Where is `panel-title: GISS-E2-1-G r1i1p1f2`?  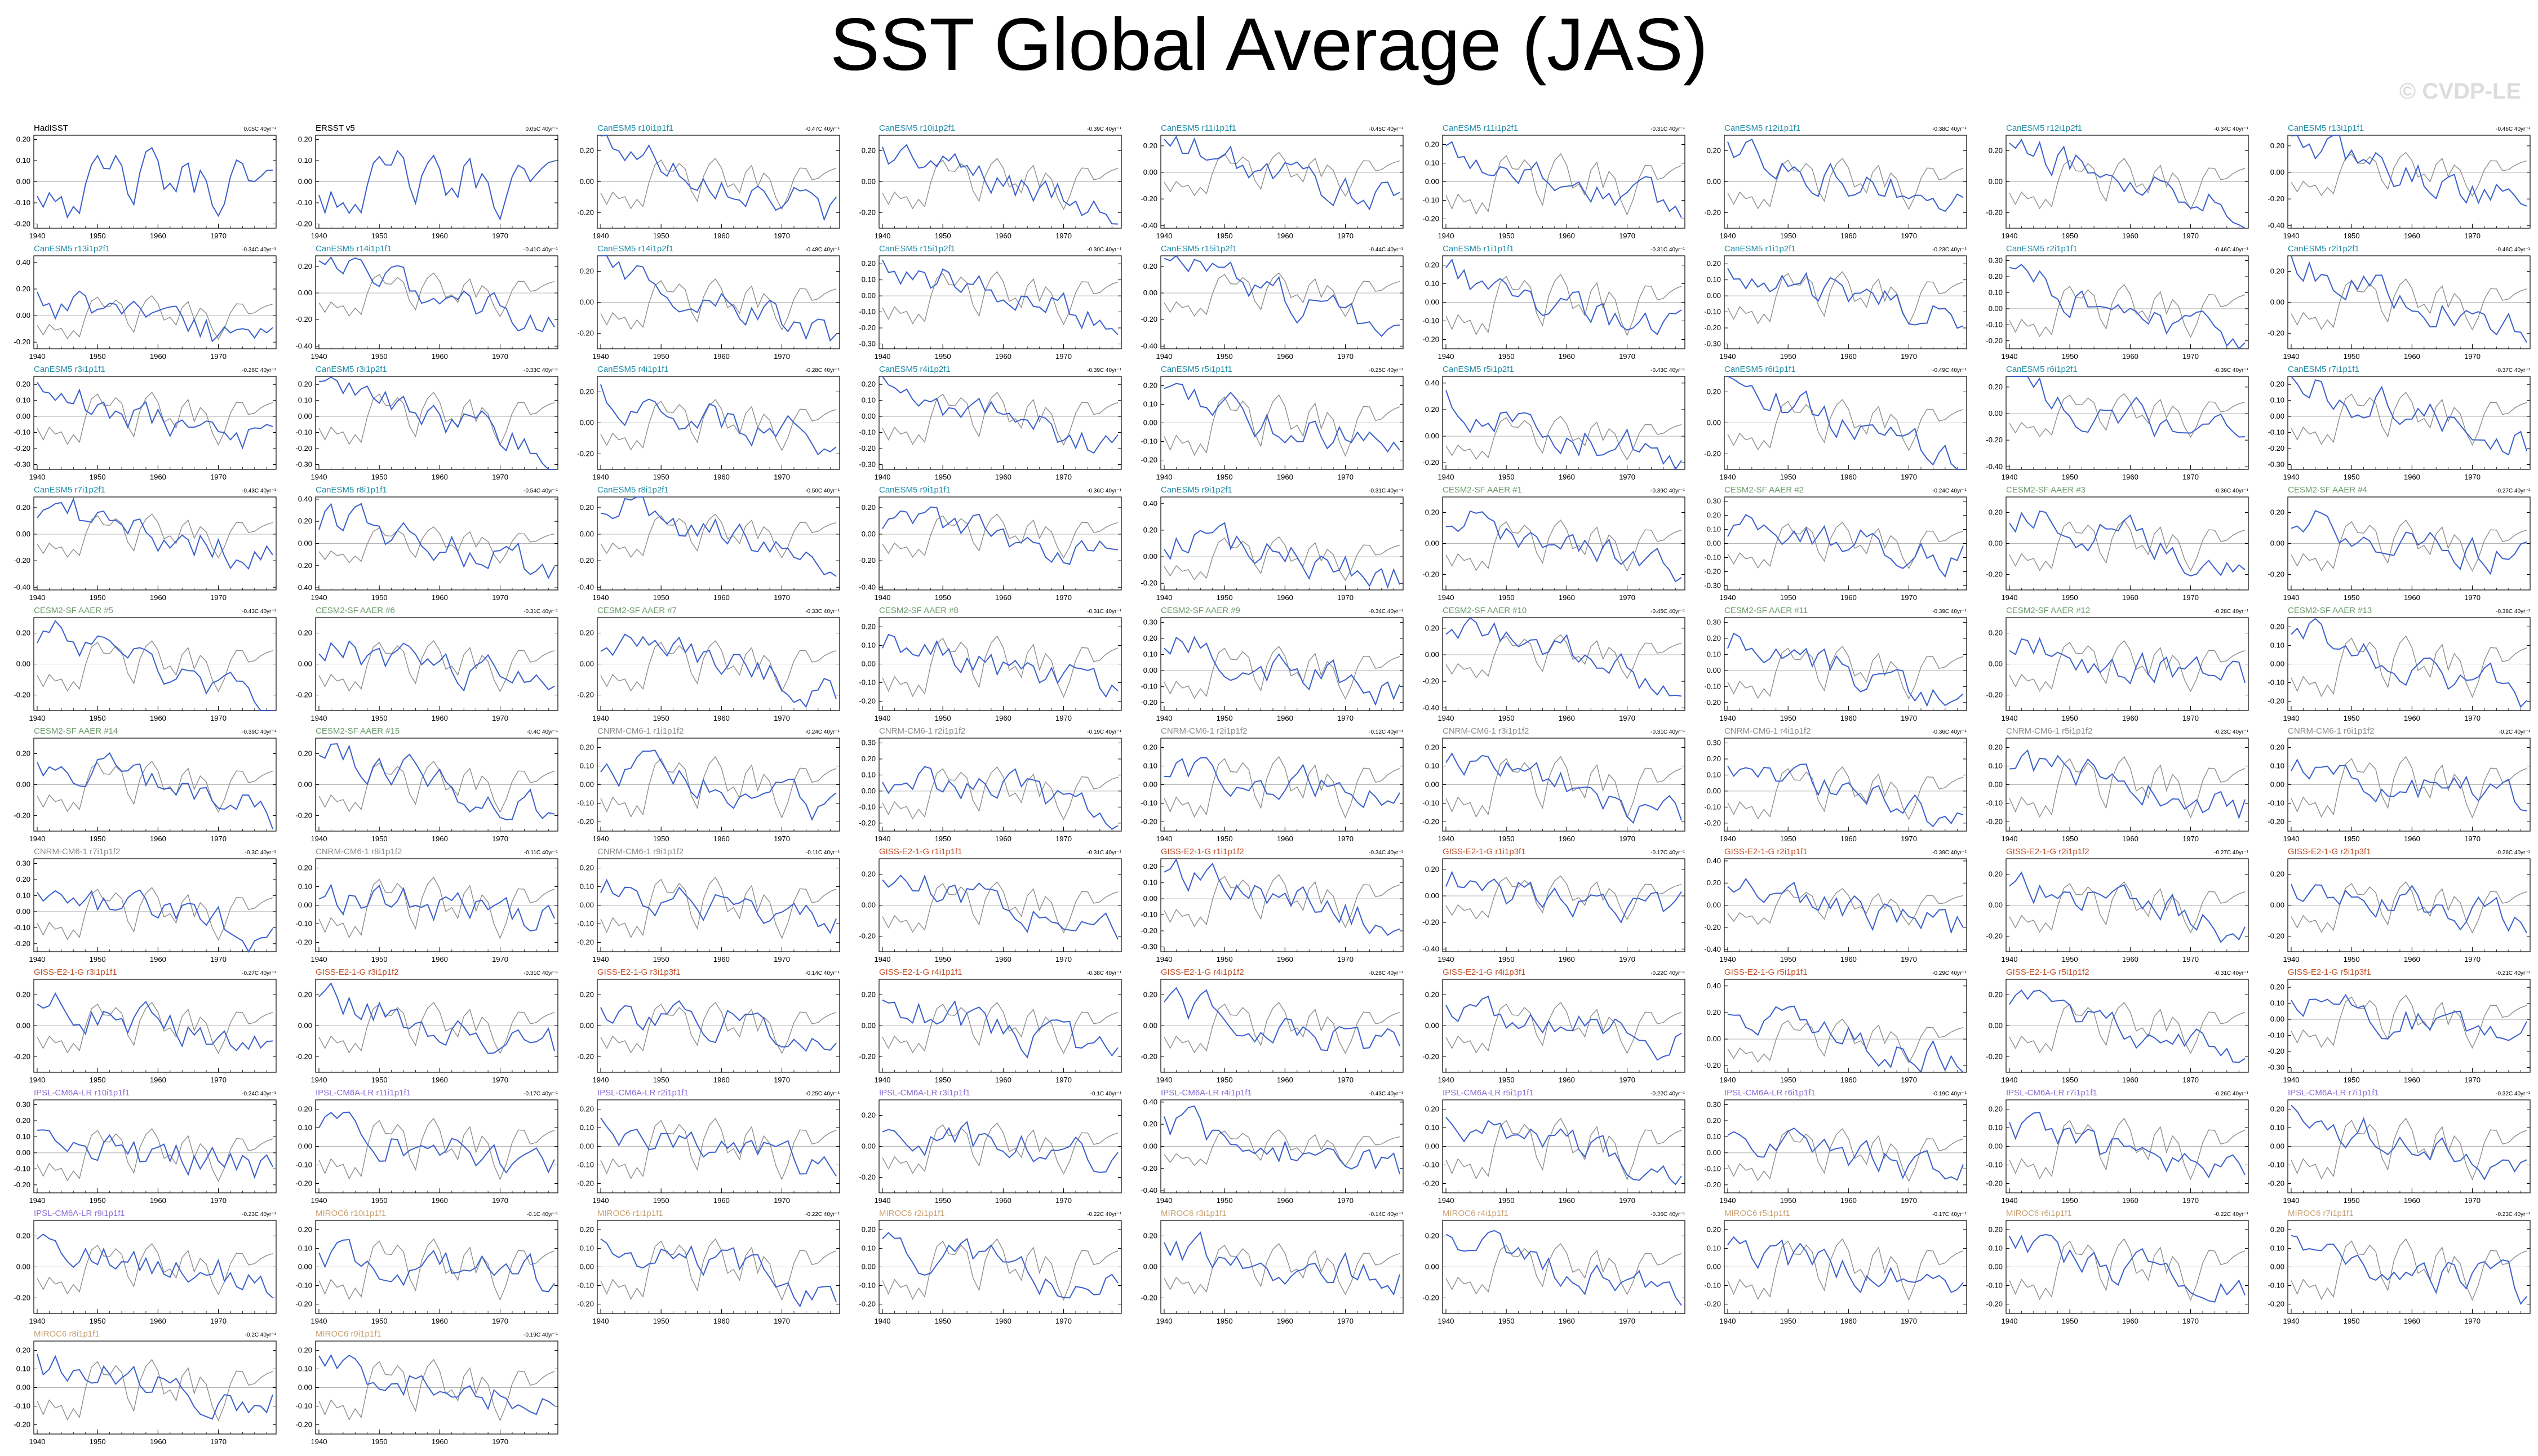
panel-title: GISS-E2-1-G r1i1p1f2 is located at coordinates (1202, 851).